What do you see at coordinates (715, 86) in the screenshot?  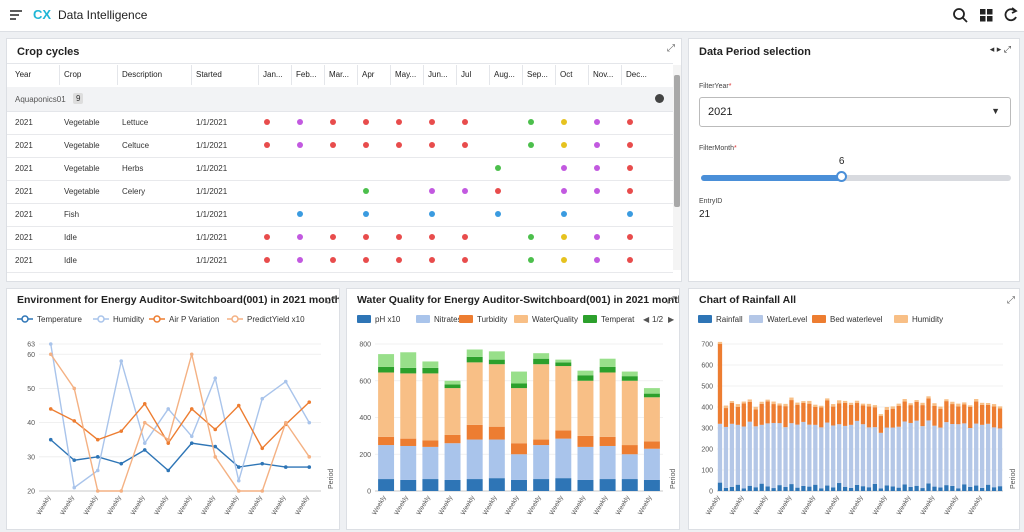 I see `field-label: FilterYear*` at bounding box center [715, 86].